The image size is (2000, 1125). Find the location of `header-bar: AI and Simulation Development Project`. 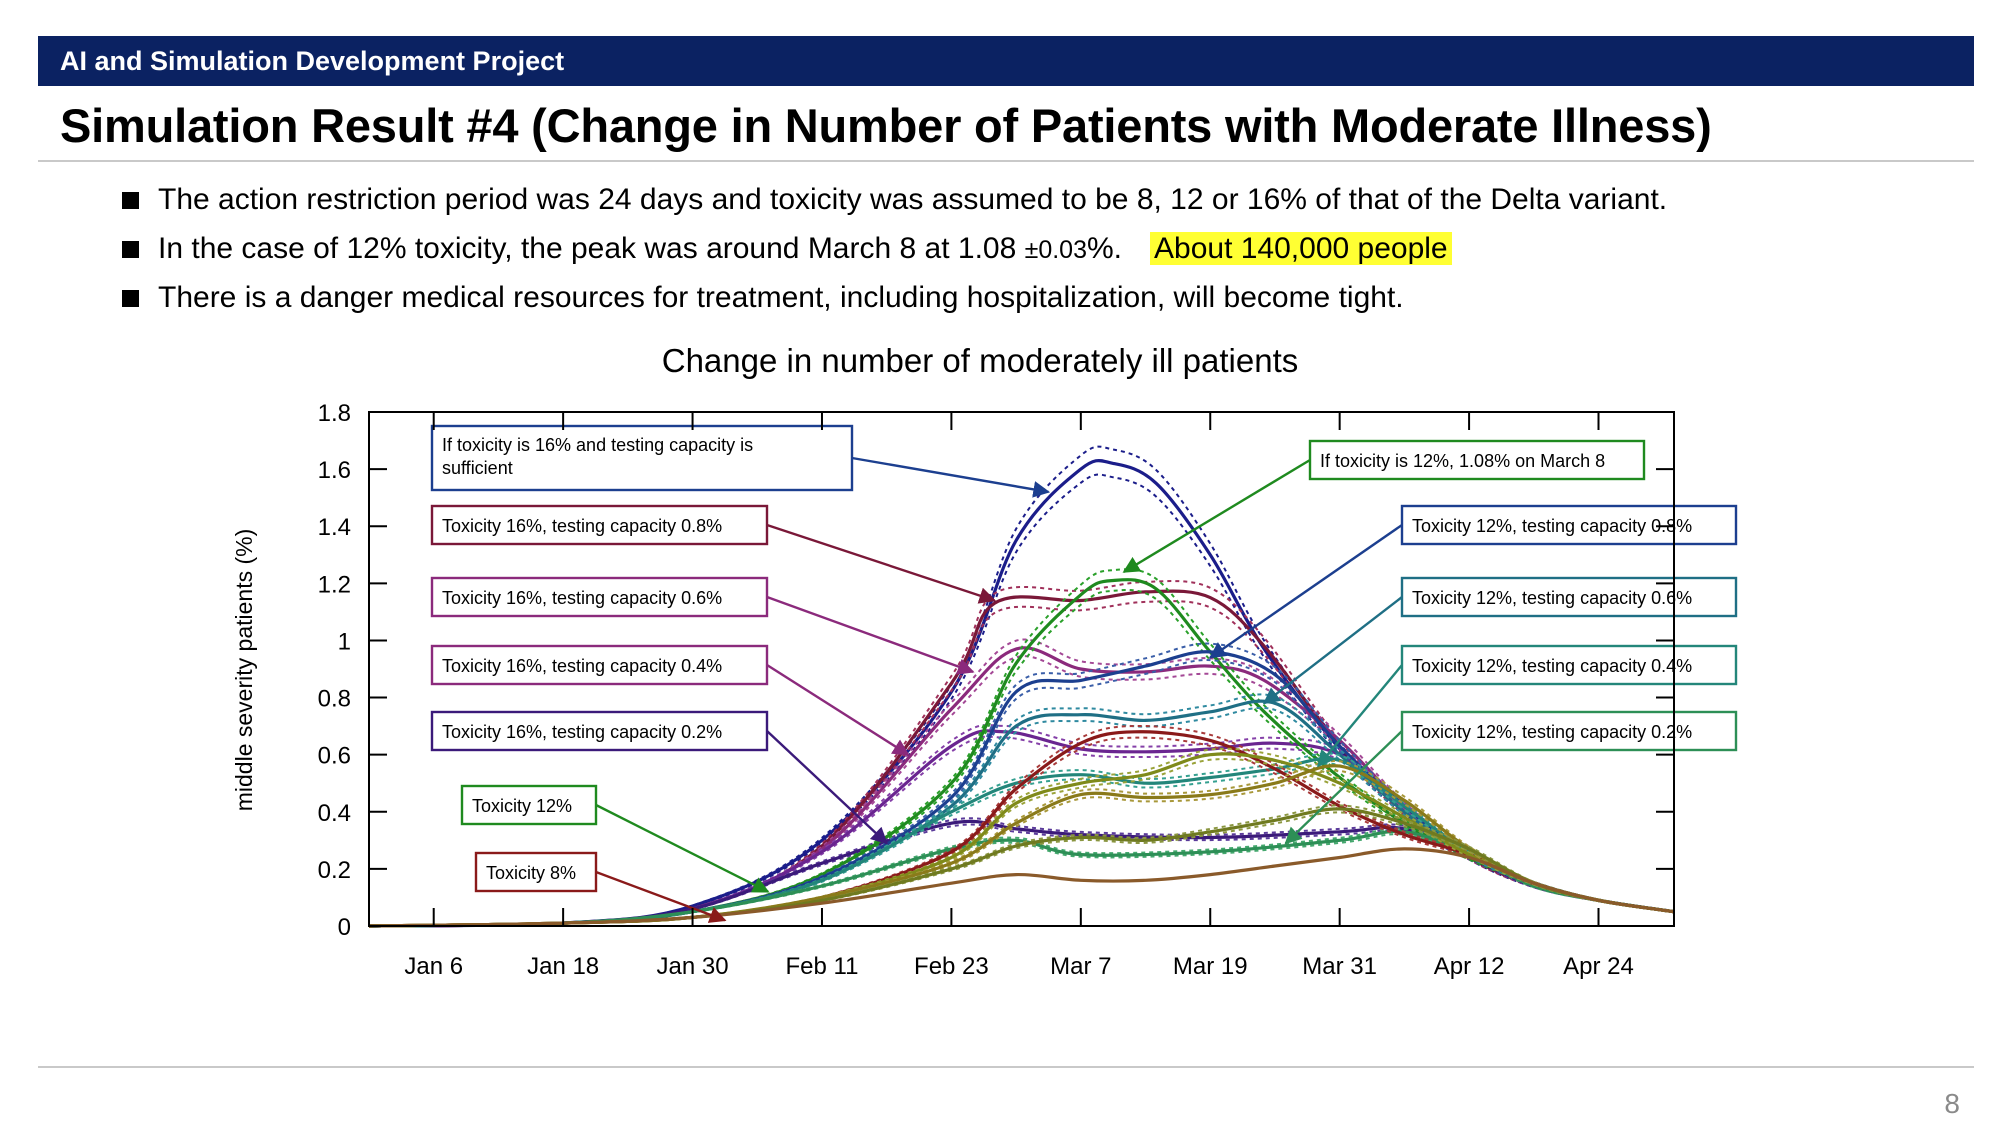

header-bar: AI and Simulation Development Project is located at coordinates (1006, 61).